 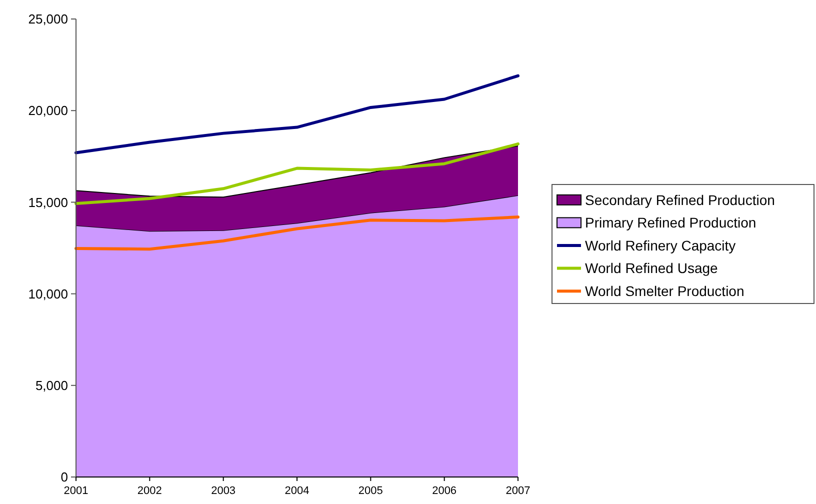 I want to click on x-tick-label: 2005, so click(x=370, y=491).